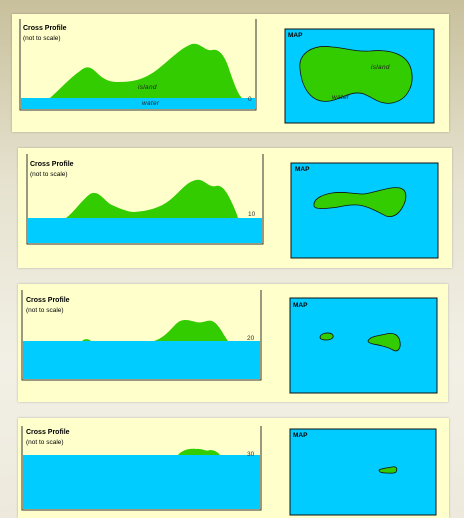 The height and width of the screenshot is (518, 464). What do you see at coordinates (251, 454) in the screenshot?
I see `sea-level-number: 30` at bounding box center [251, 454].